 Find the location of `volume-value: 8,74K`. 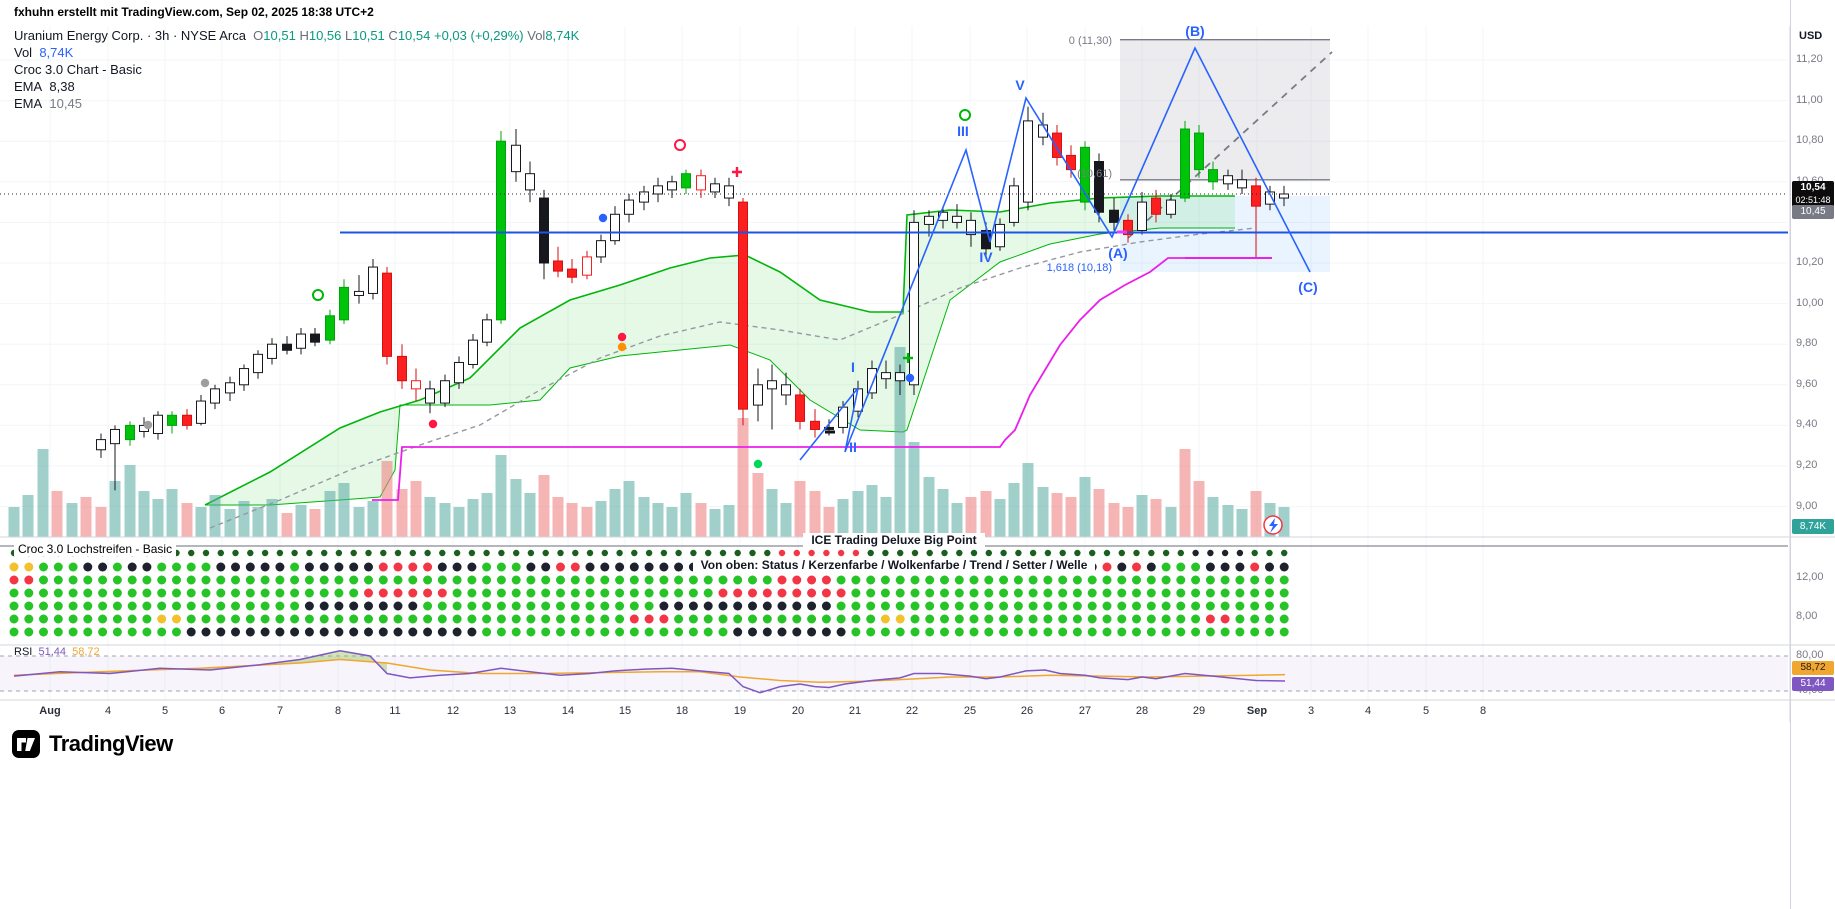

volume-value: 8,74K is located at coordinates (562, 35).